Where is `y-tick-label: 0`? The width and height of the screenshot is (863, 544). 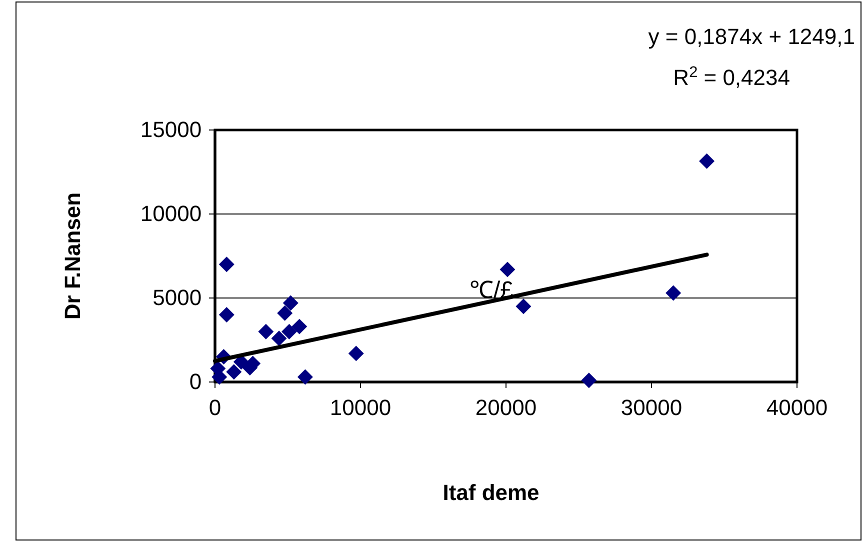
y-tick-label: 0 is located at coordinates (195, 381).